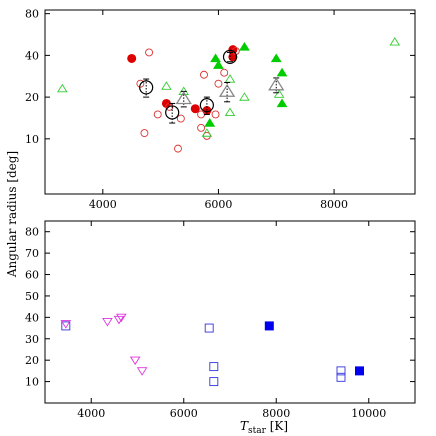 This screenshot has height=436, width=436. Describe the element at coordinates (218, 204) in the screenshot. I see `top-x-tick-label: 6000` at that location.